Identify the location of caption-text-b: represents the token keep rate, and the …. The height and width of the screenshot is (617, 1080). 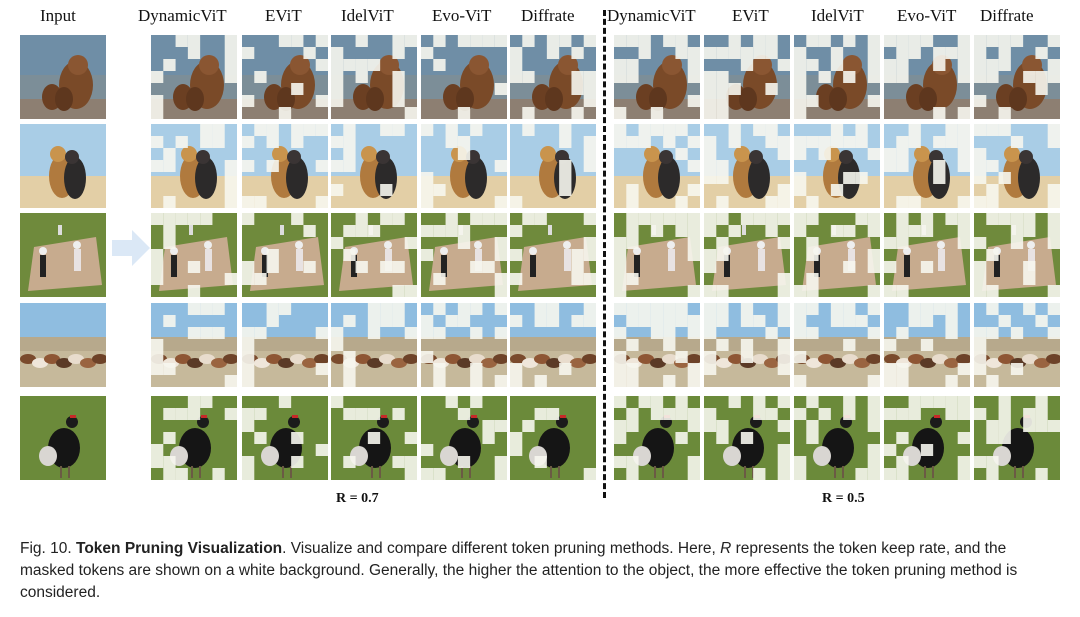
(519, 570).